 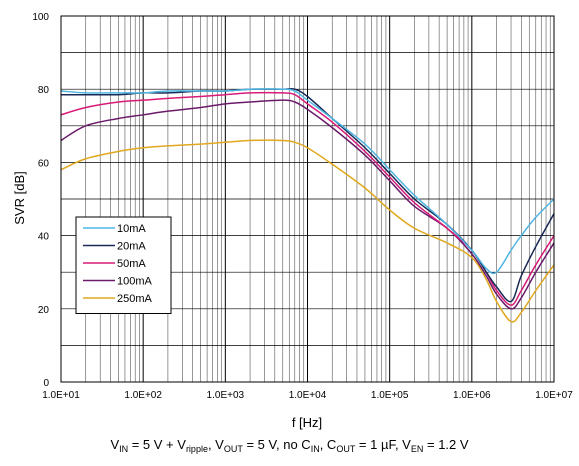 I want to click on legend: 10mA 20mA 50mA 100mA 250mA, so click(x=123, y=265).